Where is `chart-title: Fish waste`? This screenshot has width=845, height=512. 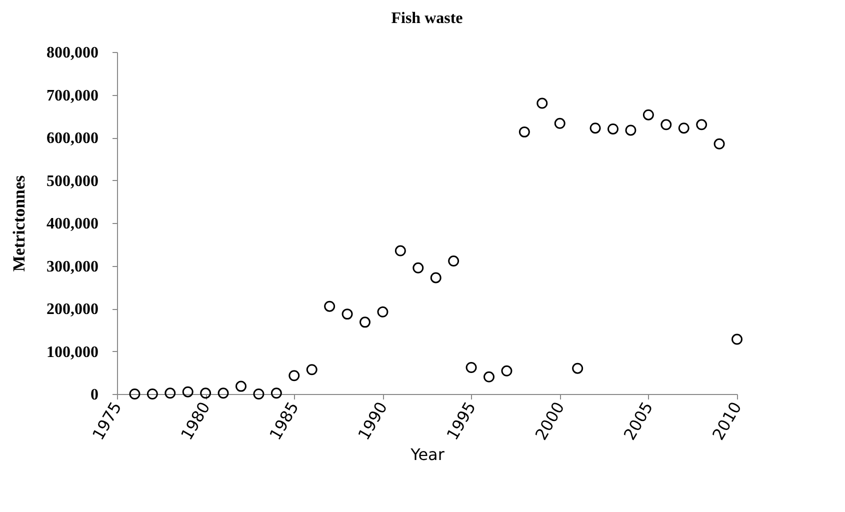 chart-title: Fish waste is located at coordinates (427, 18).